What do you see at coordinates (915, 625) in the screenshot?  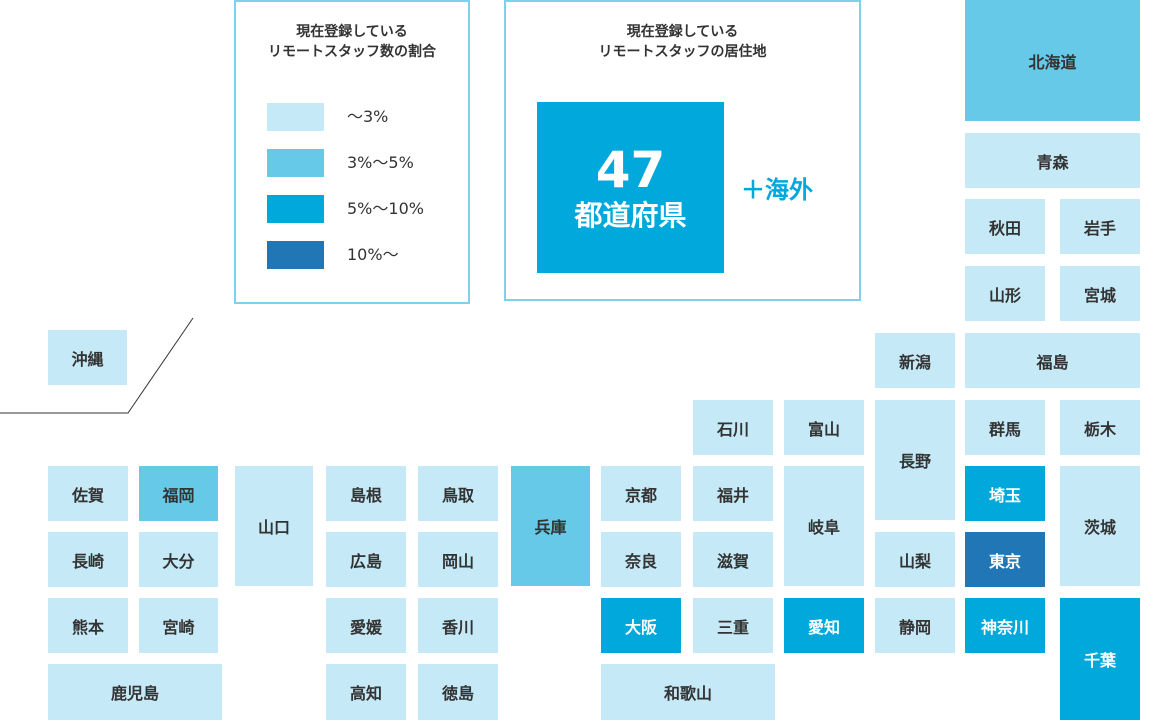 I see `prefecture-shizuoka: 静岡` at bounding box center [915, 625].